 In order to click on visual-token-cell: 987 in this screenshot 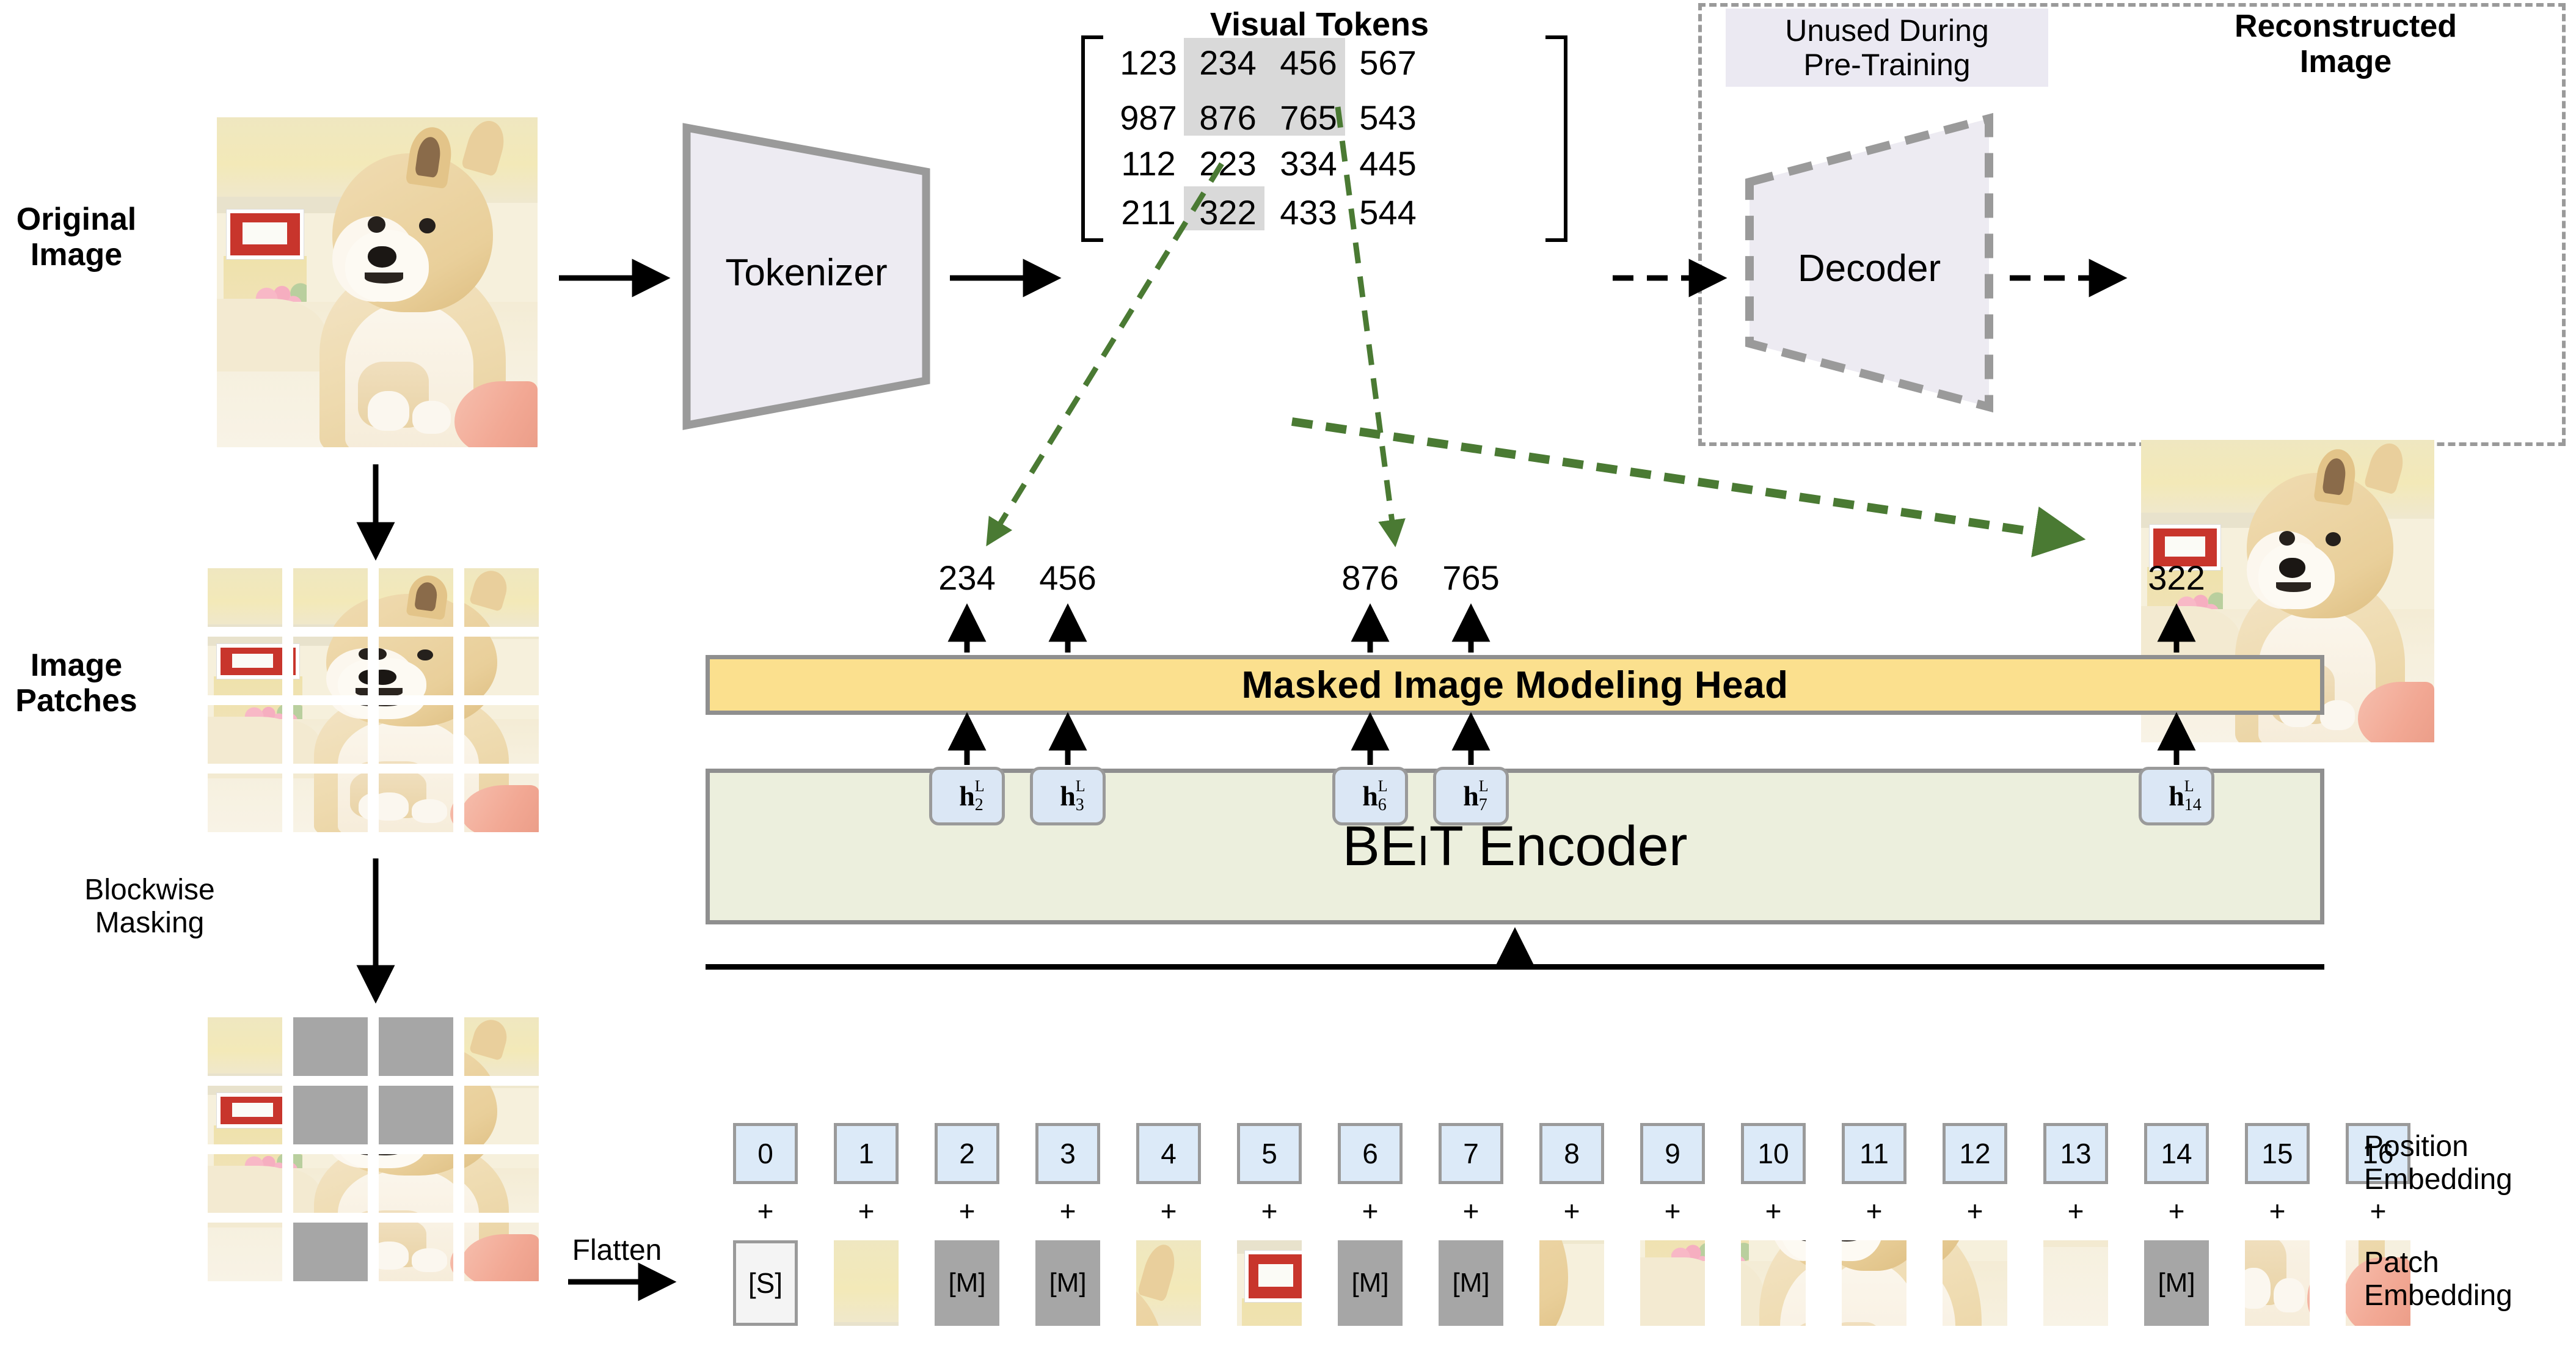, I will do `click(1148, 118)`.